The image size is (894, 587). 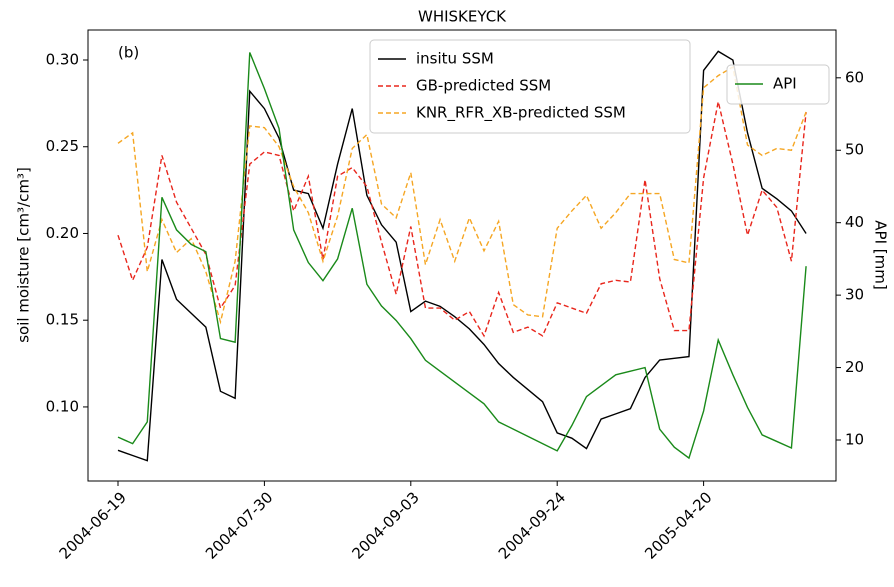 What do you see at coordinates (854, 222) in the screenshot?
I see `y2-tick-label: 40` at bounding box center [854, 222].